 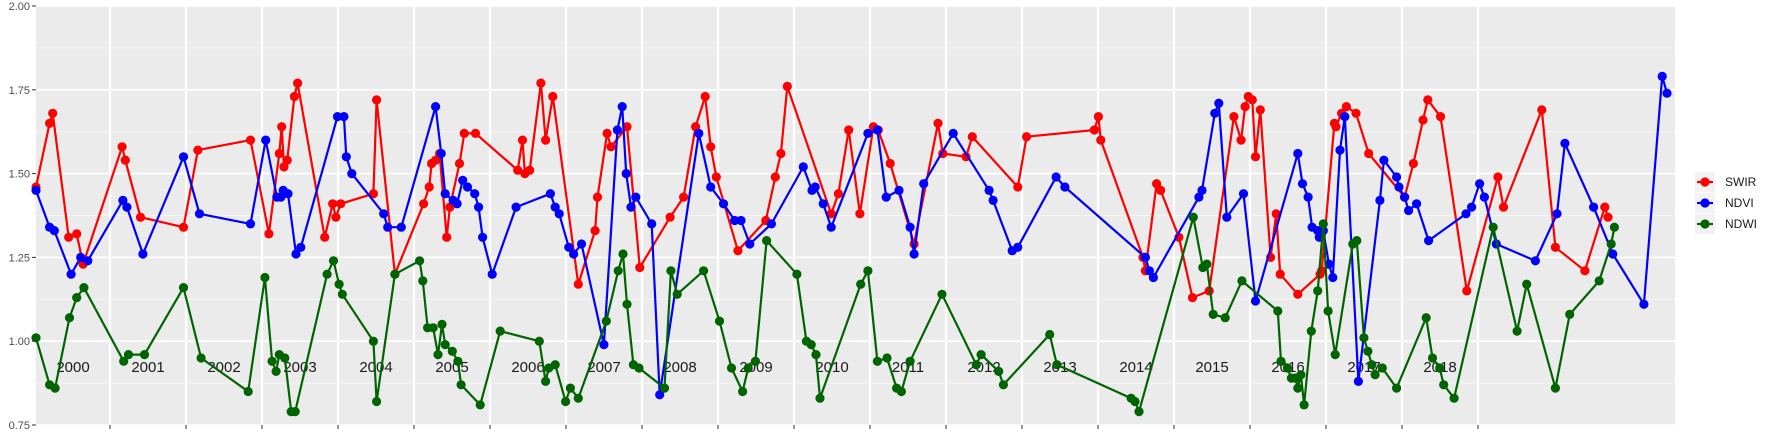 What do you see at coordinates (1741, 182) in the screenshot?
I see `legend-label: SWIR` at bounding box center [1741, 182].